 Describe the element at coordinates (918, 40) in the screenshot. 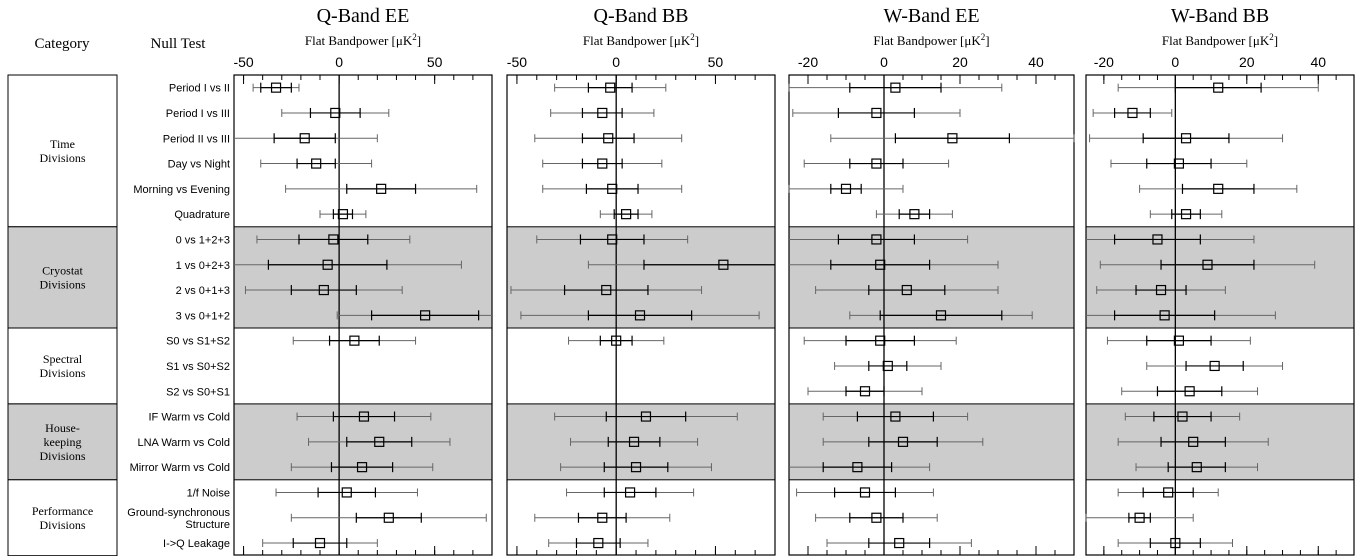

I see `x-axis-label-prefix: Flat Bandpower [` at that location.